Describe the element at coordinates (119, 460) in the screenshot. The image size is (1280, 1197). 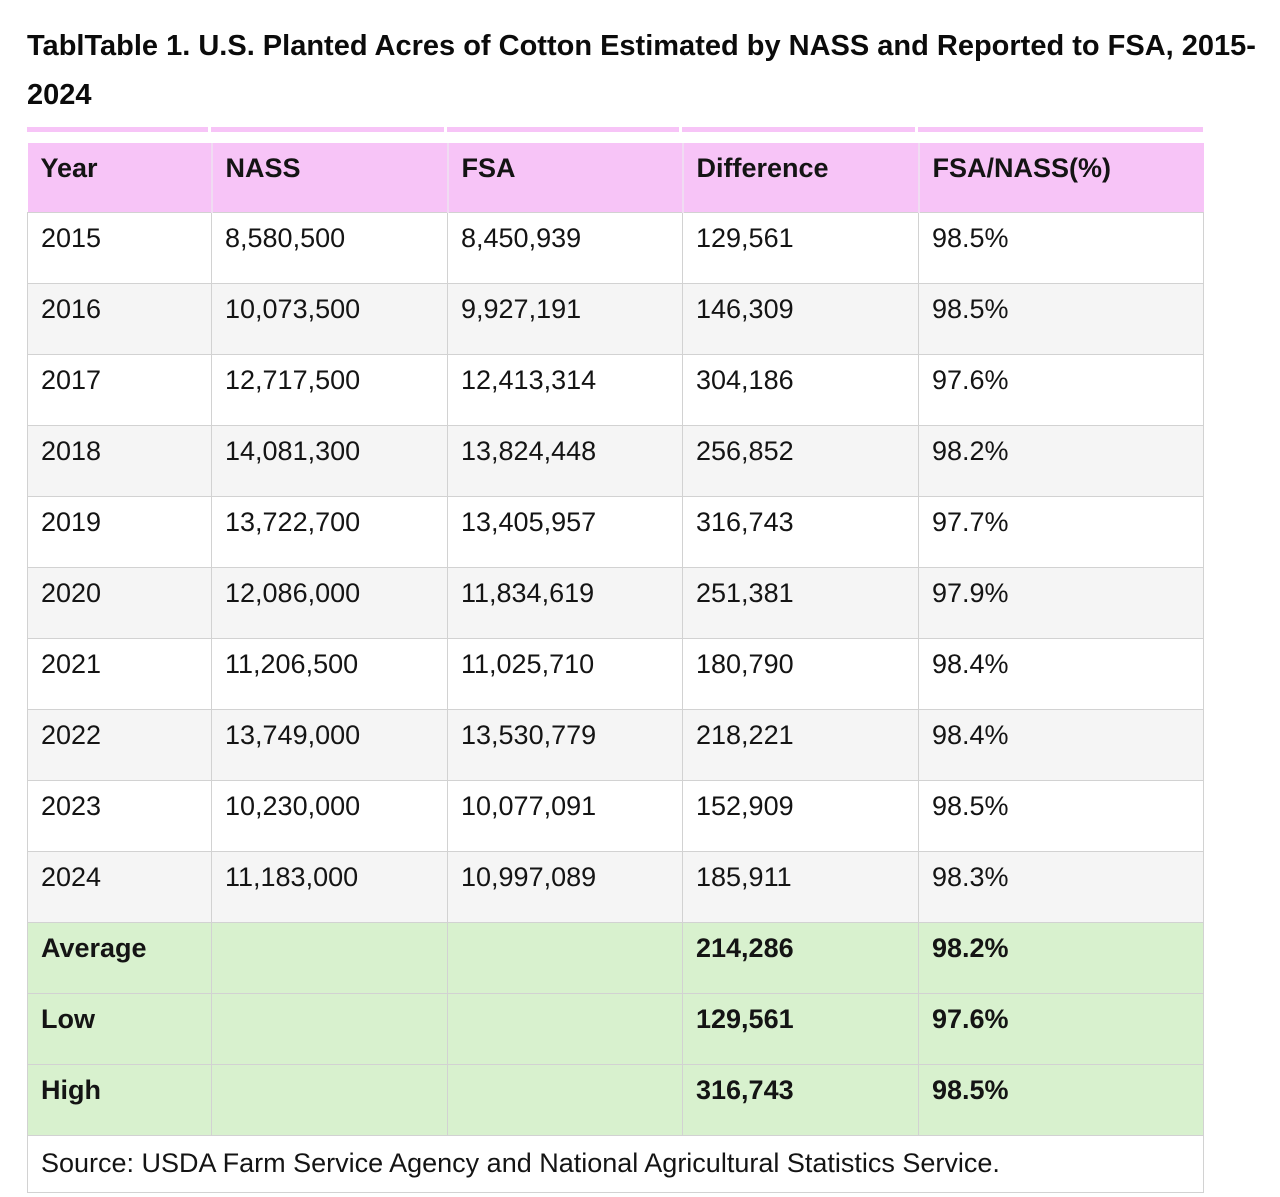
I see `cell-year: 2018` at that location.